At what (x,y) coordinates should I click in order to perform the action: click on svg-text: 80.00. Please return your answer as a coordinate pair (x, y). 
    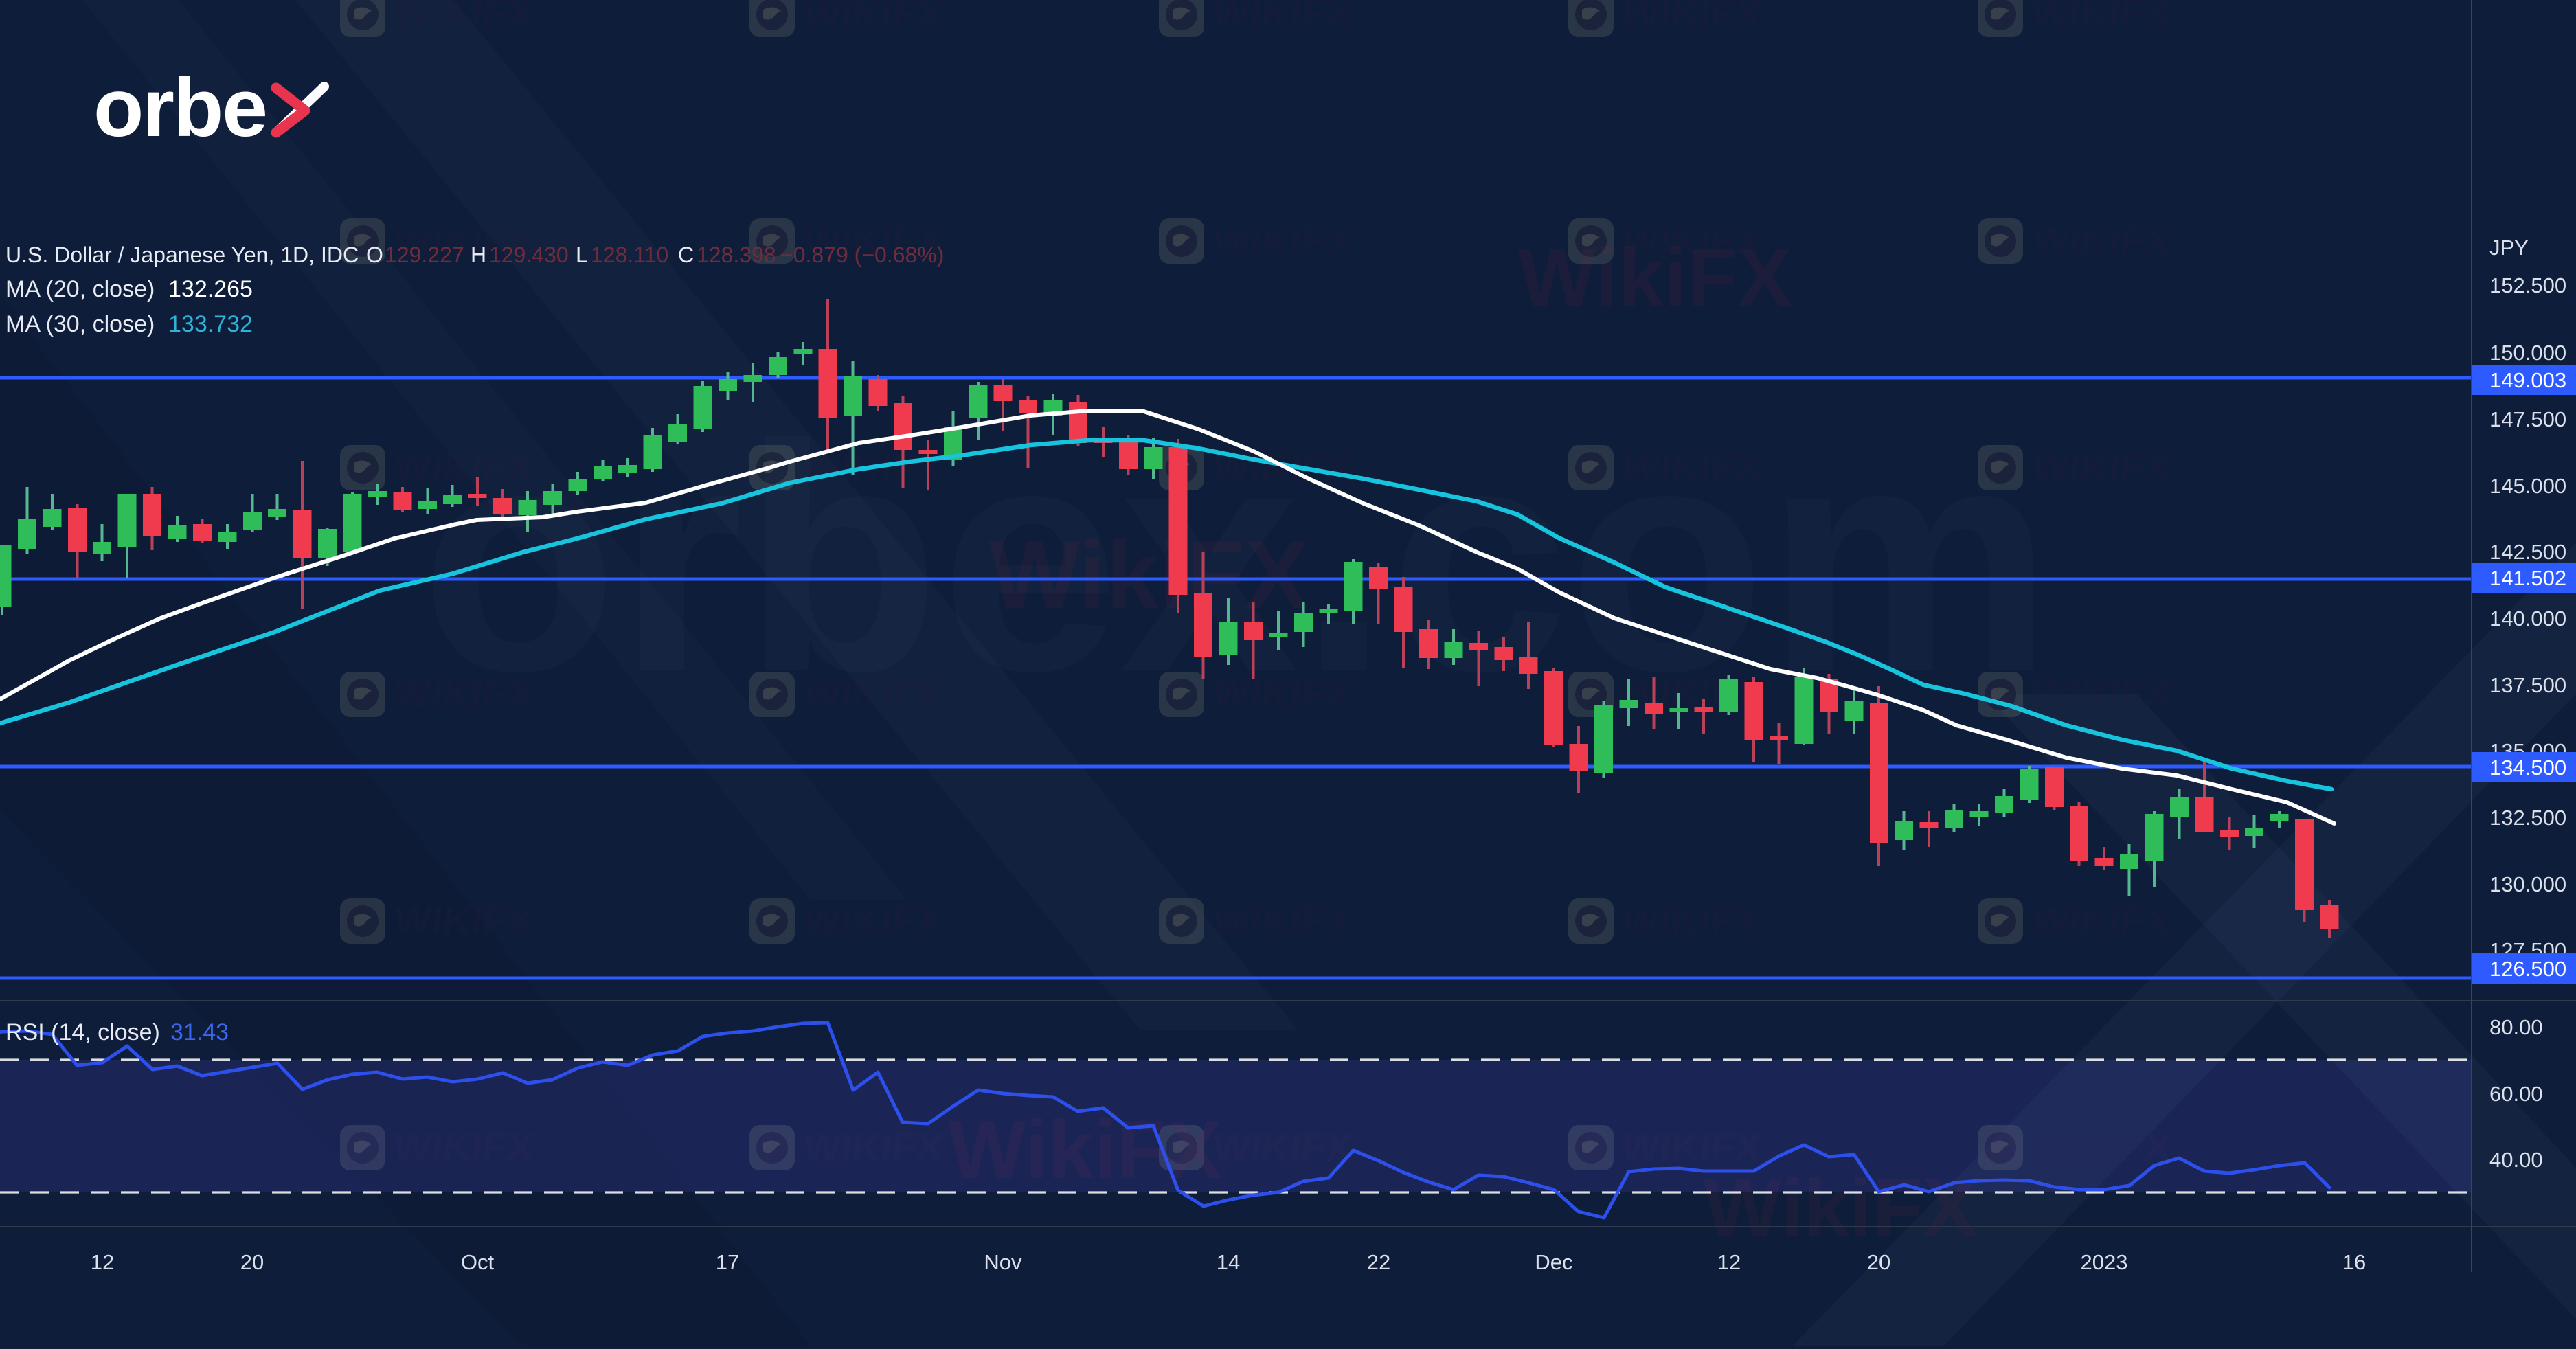
    Looking at the image, I should click on (2516, 1027).